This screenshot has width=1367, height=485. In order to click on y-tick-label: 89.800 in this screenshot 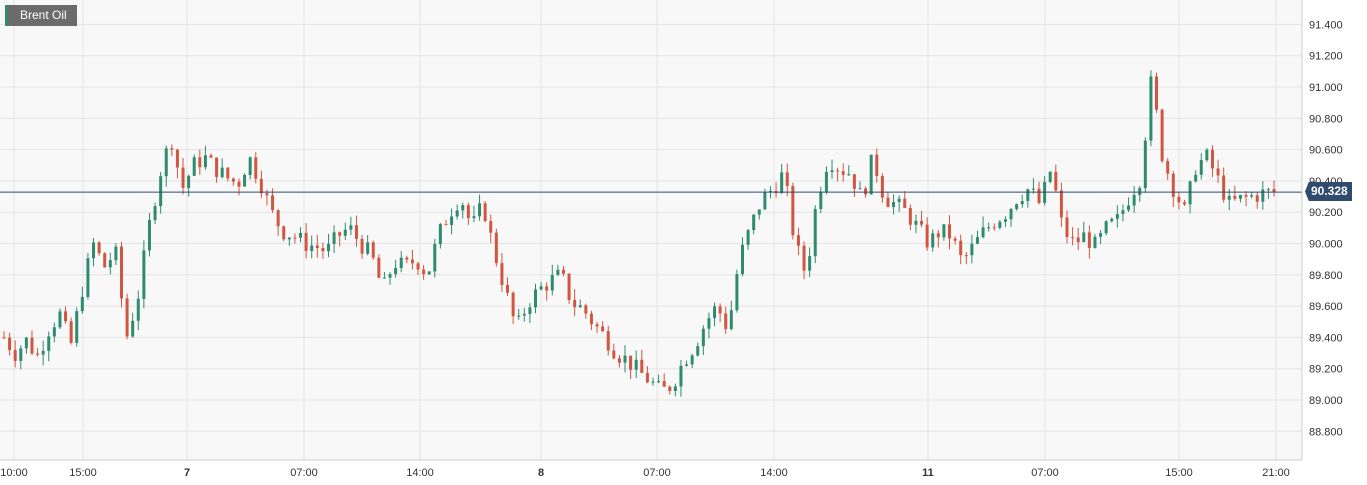, I will do `click(1326, 276)`.